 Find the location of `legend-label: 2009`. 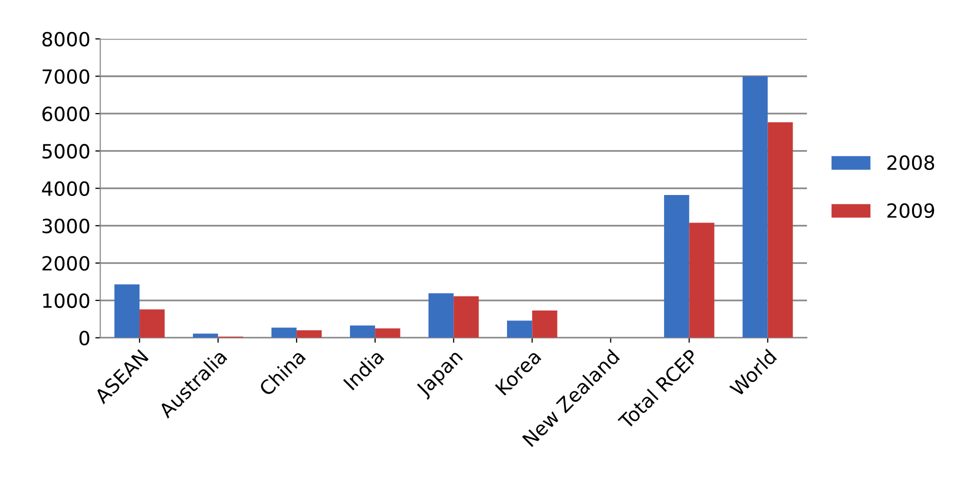

legend-label: 2009 is located at coordinates (910, 210).